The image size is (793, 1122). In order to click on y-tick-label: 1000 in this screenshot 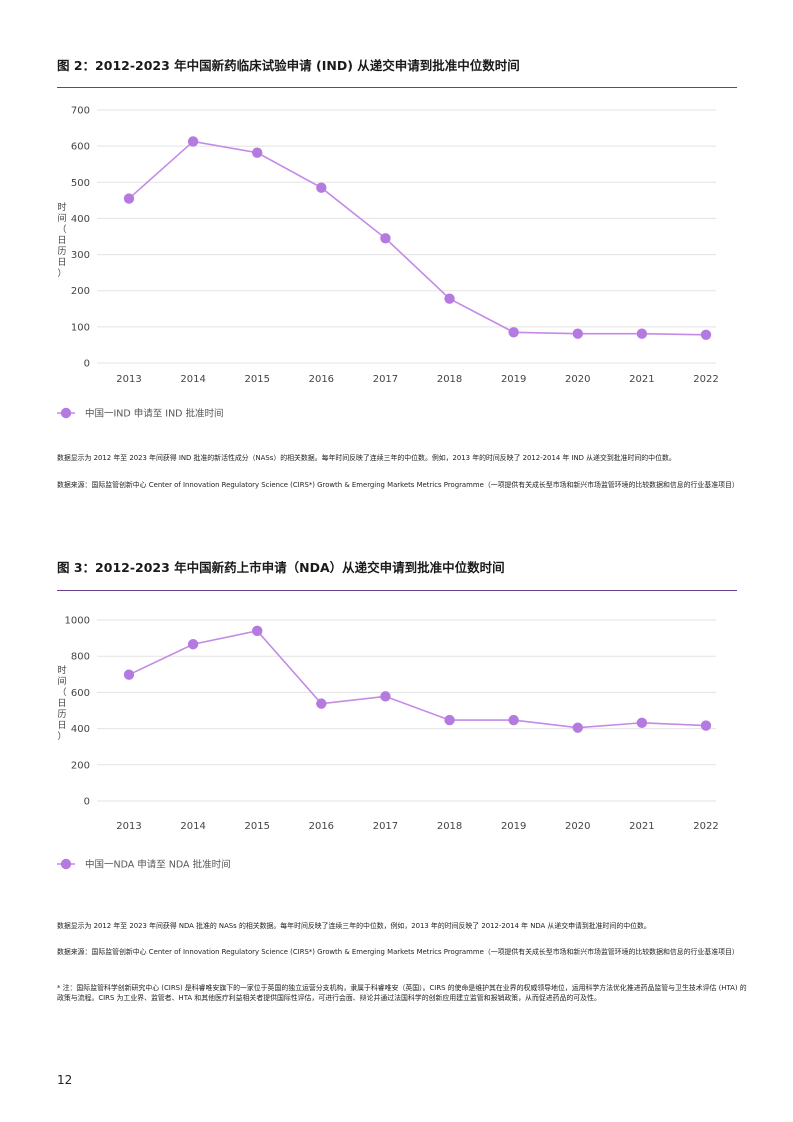, I will do `click(77, 621)`.